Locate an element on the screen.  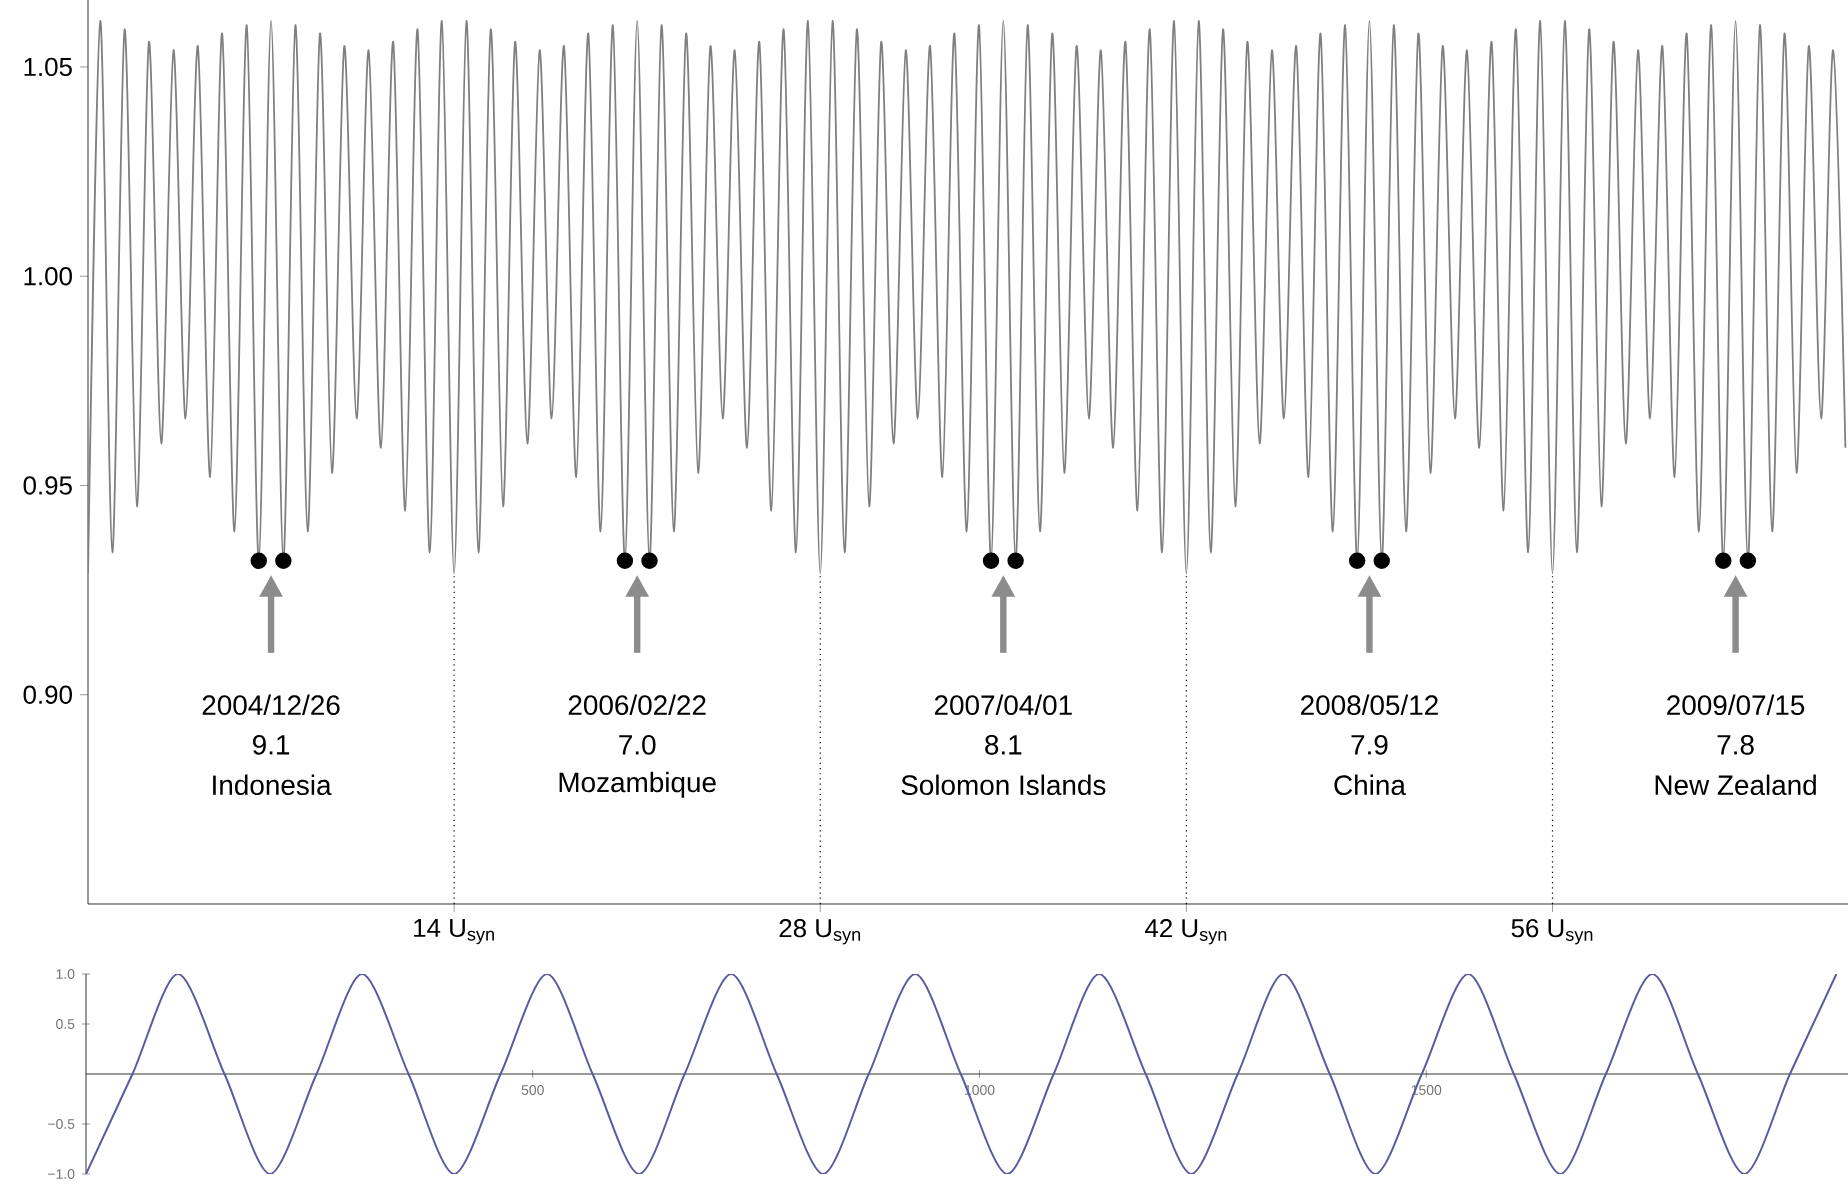
x-tick-label: 14 U$_{syn}$ is located at coordinates (454, 932).